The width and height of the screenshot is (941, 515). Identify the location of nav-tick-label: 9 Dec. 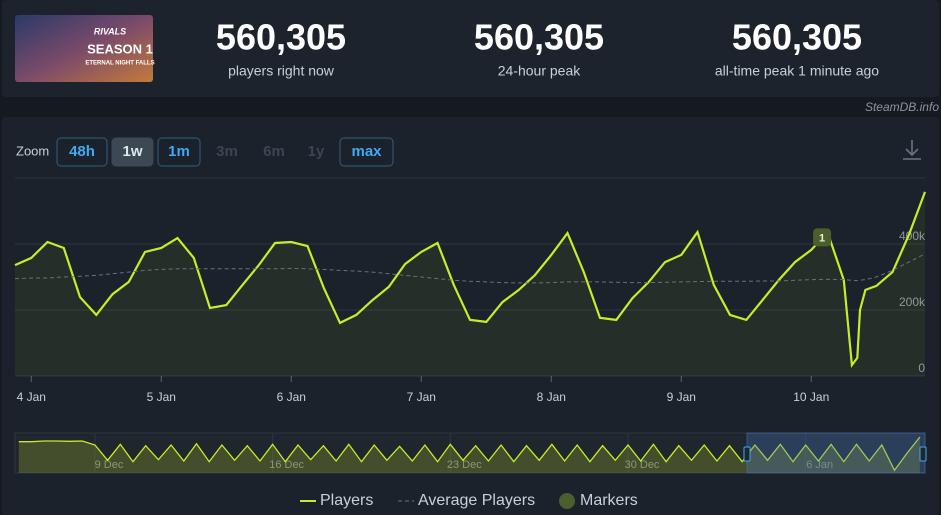
(109, 465).